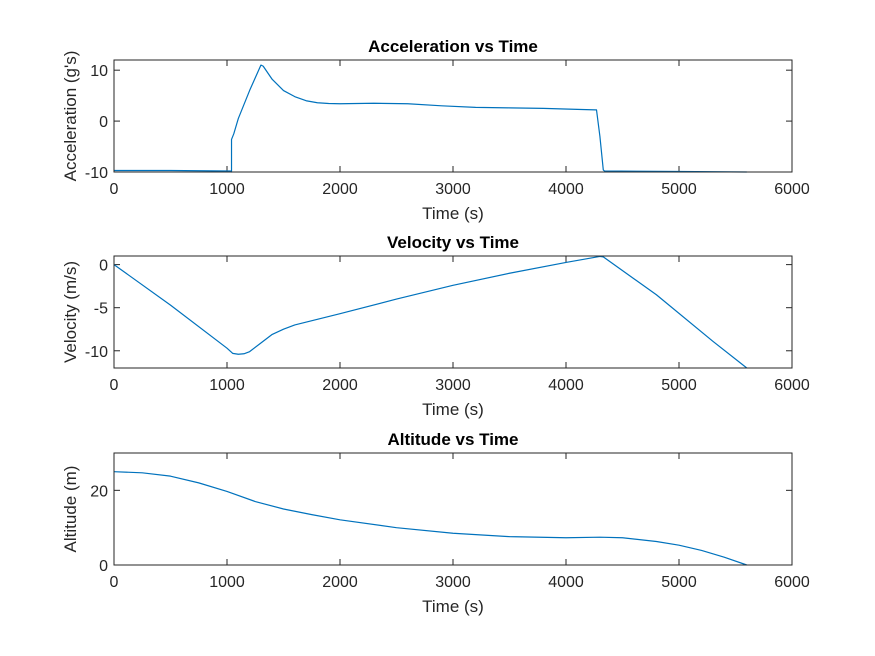 This screenshot has height=656, width=875. I want to click on x-tick-label-altitude-6000: 6000, so click(792, 582).